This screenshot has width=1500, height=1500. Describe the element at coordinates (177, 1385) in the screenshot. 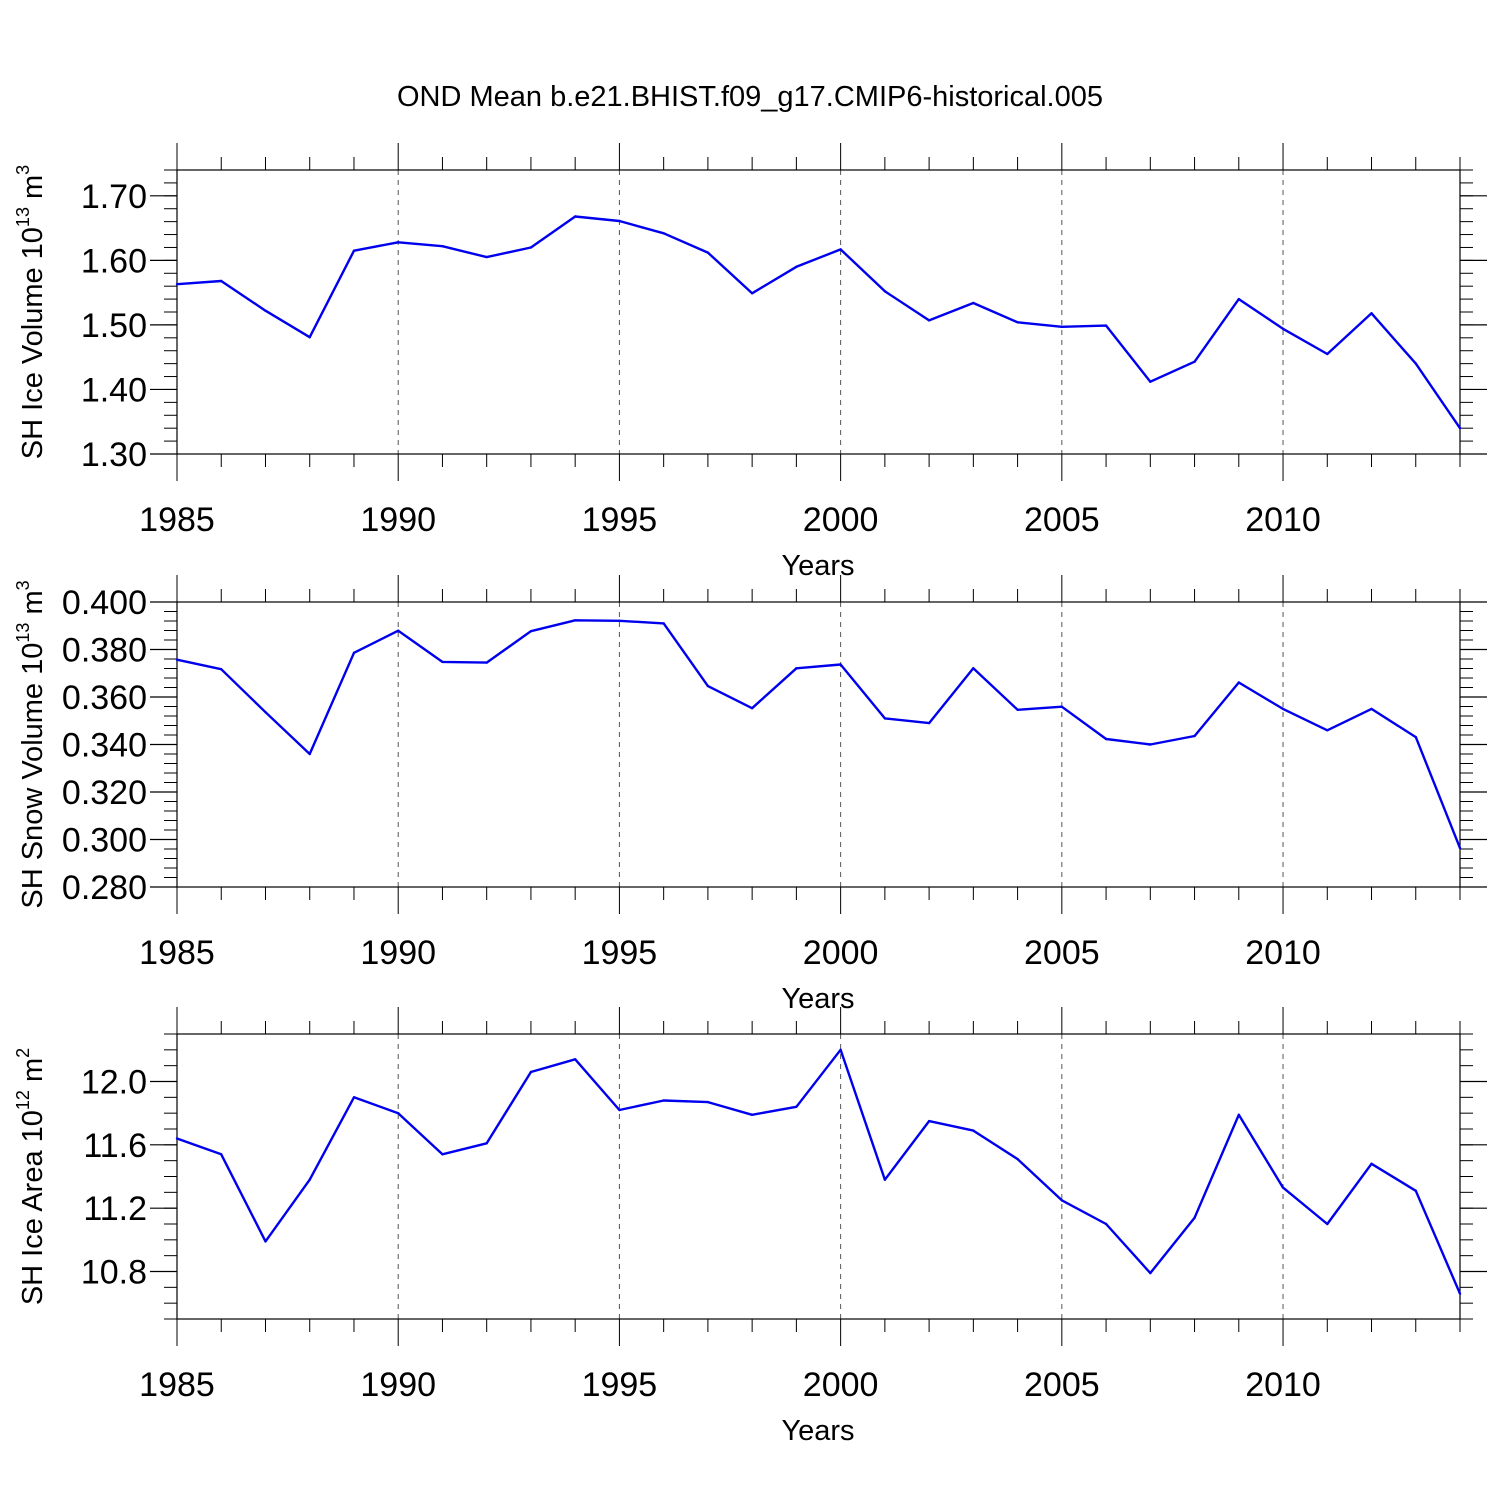

I see `x-tick-label: 1985` at that location.